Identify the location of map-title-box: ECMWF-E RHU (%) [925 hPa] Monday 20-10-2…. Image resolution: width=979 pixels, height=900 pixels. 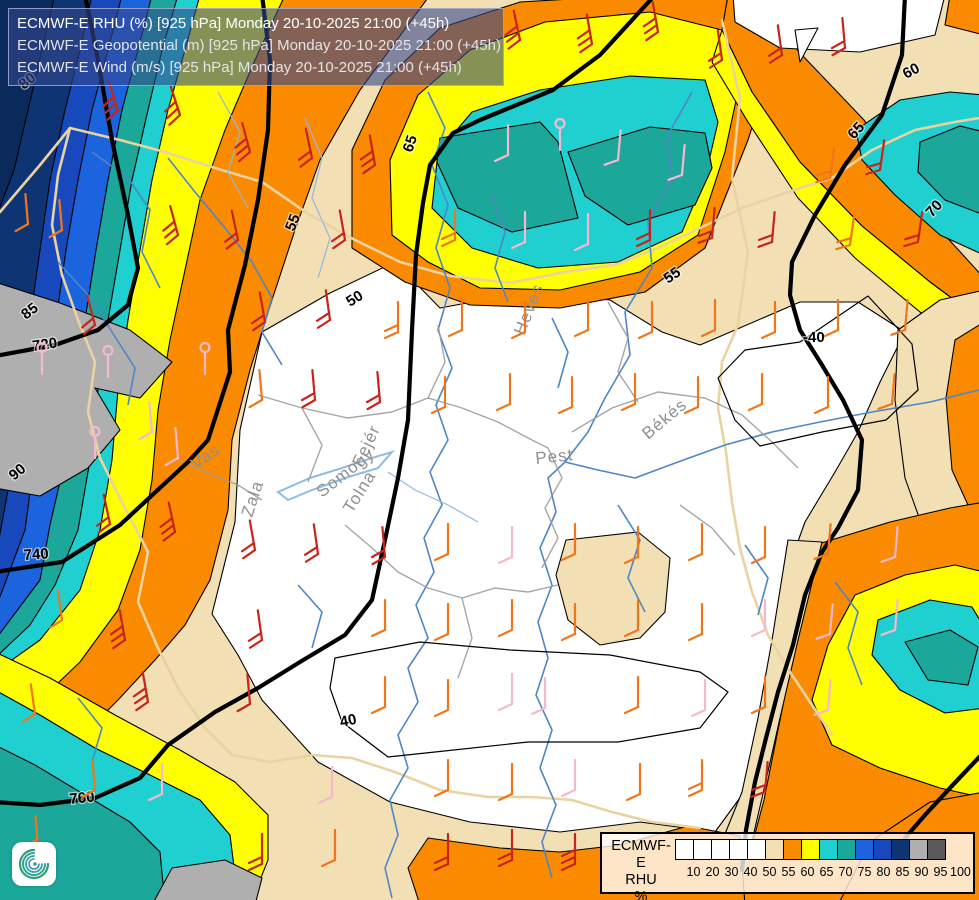
(256, 47).